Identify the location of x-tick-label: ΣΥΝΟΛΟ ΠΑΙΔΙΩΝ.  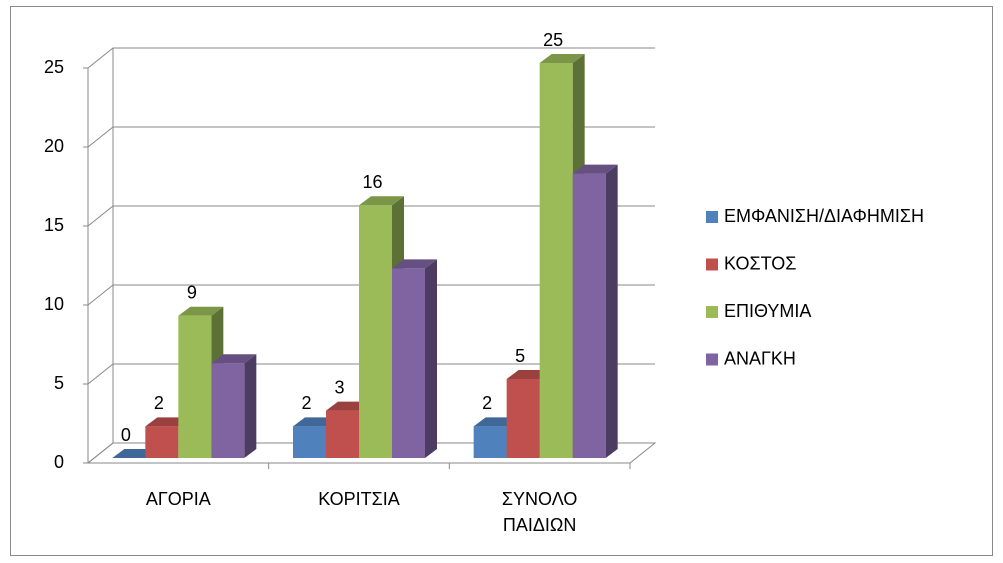
(539, 512).